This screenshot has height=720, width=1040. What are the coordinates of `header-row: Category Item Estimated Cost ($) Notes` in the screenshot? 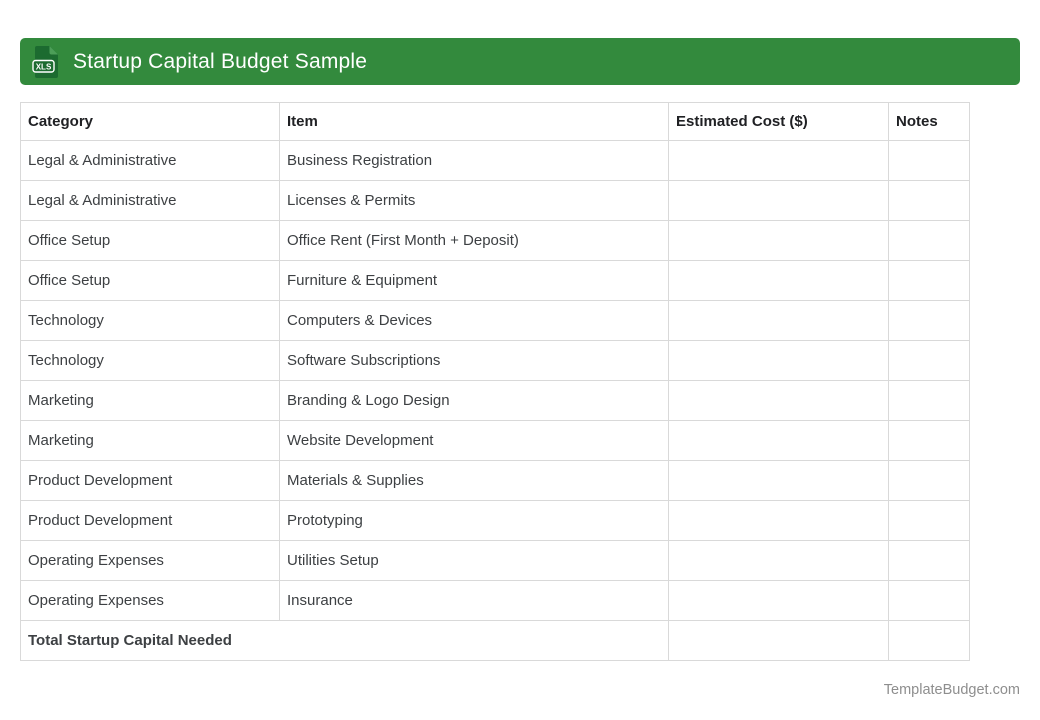 It's located at (495, 121).